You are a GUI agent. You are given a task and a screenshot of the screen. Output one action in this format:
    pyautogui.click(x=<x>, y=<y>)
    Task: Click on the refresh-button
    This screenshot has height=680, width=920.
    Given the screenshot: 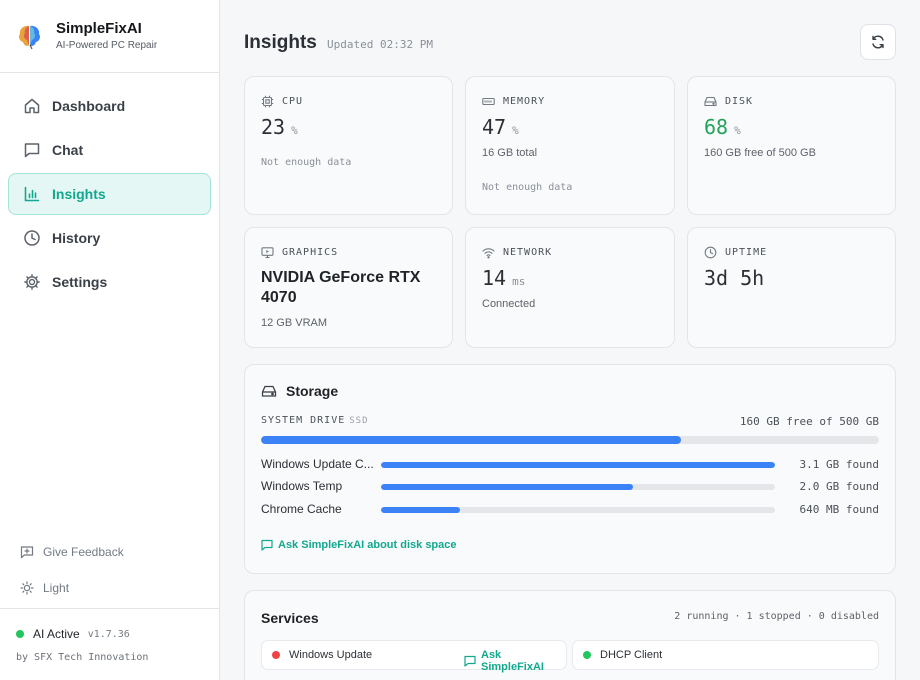 What is the action you would take?
    pyautogui.click(x=878, y=42)
    